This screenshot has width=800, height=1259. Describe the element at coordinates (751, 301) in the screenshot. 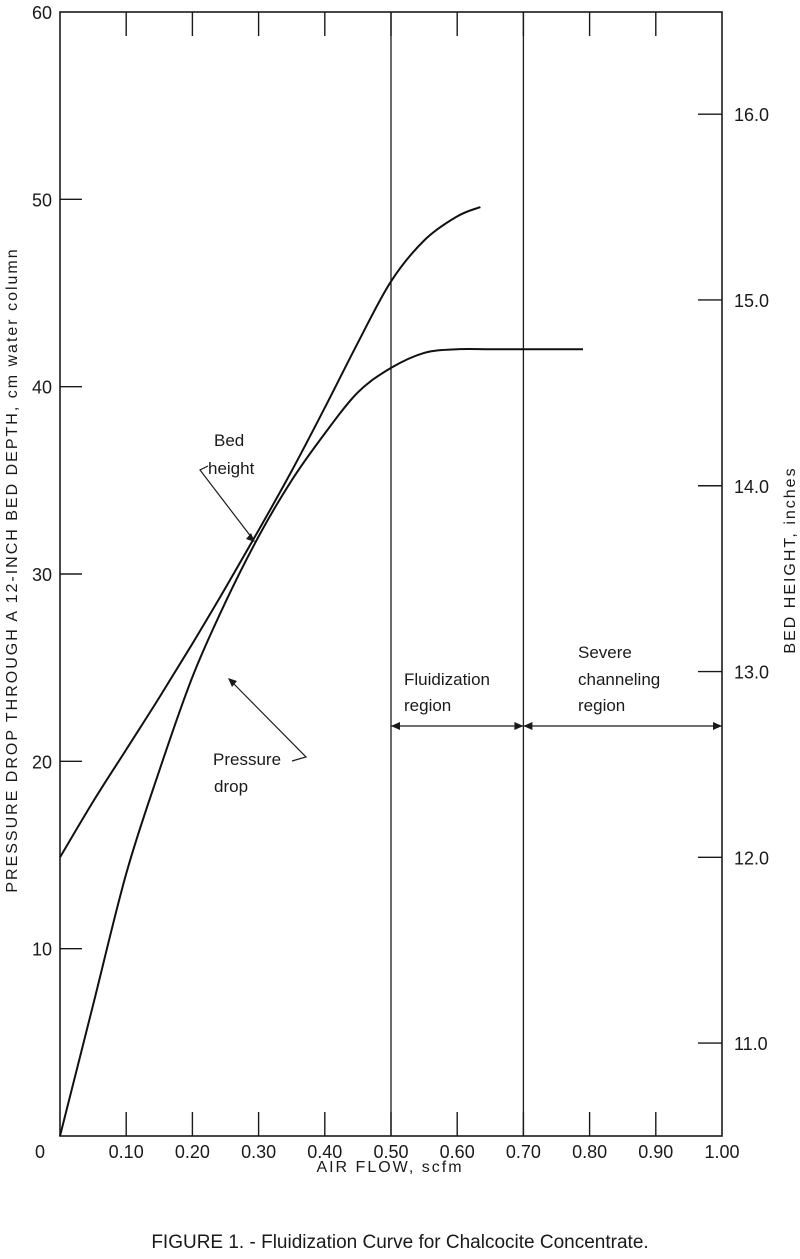

I see `right-y-tick-label: 15.0` at that location.